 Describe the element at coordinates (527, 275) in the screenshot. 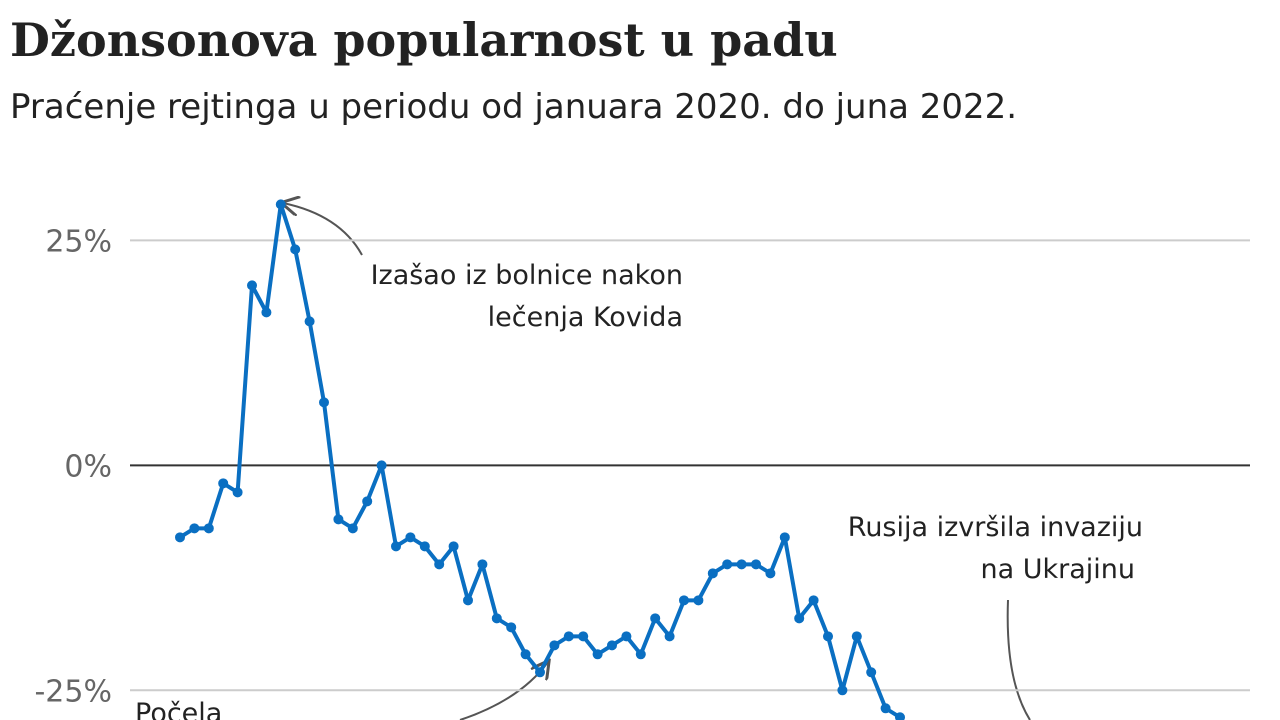

I see `annotation: Izašao iz bolnice nakon` at that location.